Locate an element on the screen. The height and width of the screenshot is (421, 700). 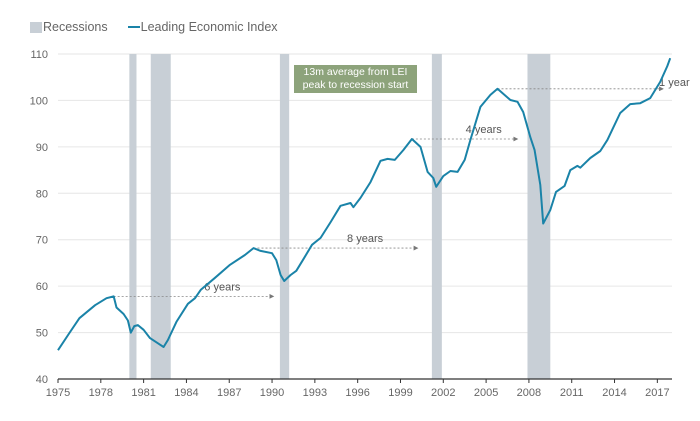
x-tick-label: 2002 is located at coordinates (443, 393).